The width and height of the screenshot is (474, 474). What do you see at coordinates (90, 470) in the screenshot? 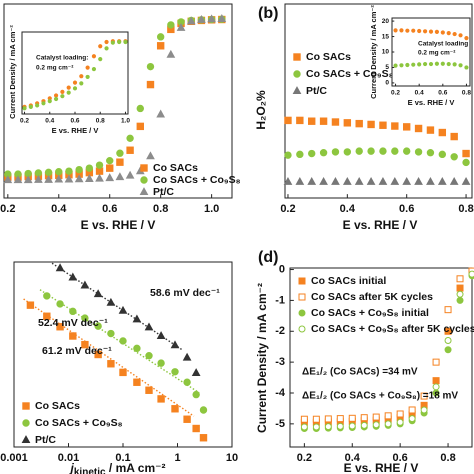
I see `x-axis-label-subscript: kinetic` at bounding box center [90, 470].